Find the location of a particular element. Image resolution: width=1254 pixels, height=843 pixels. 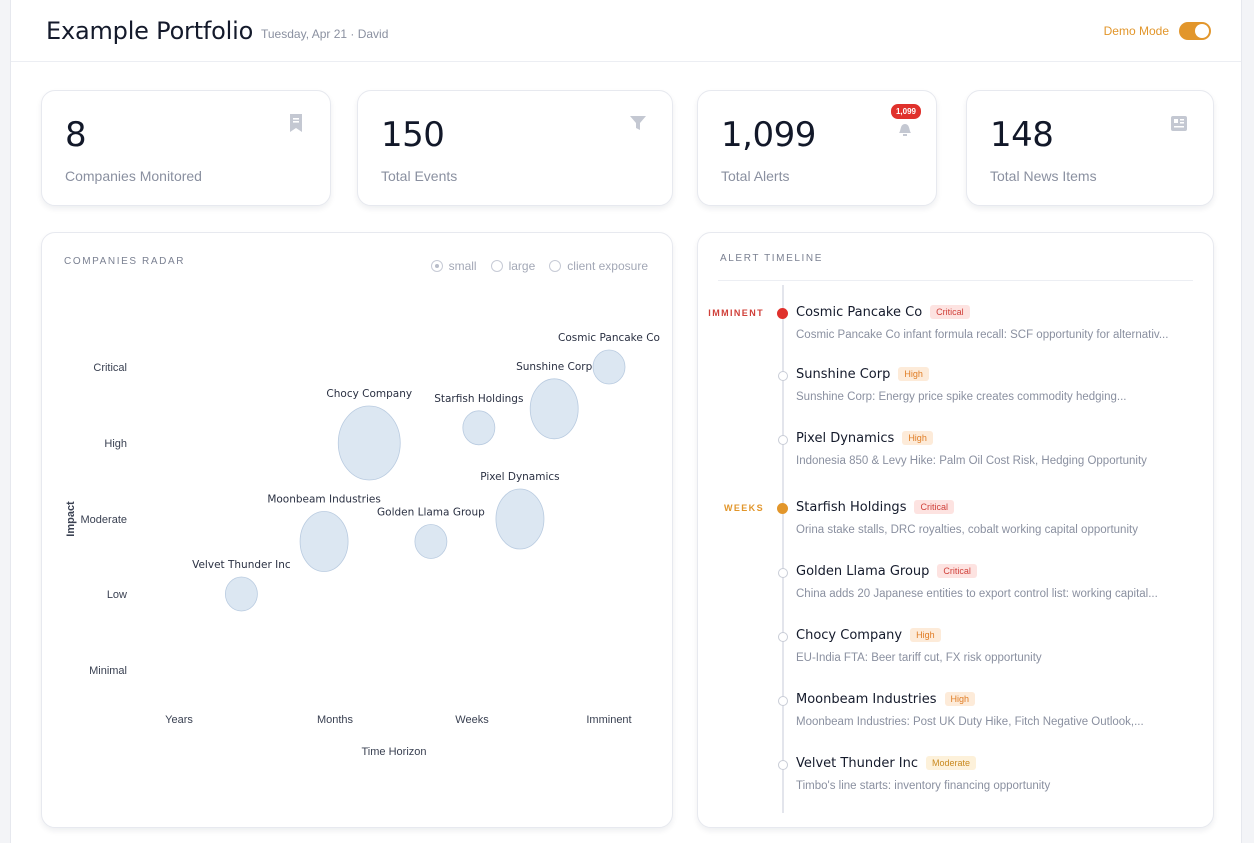

company-name: Moonbeam Industries High is located at coordinates (886, 699).